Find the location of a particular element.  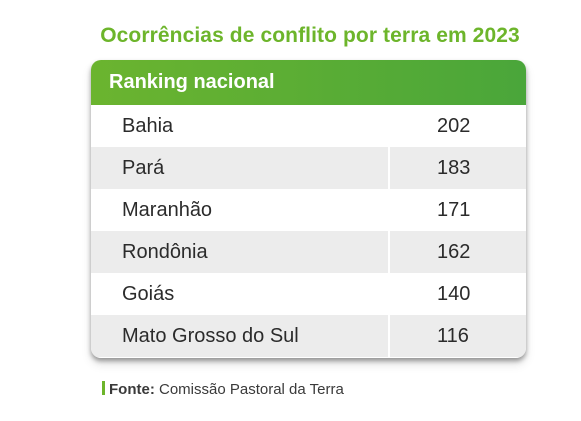

source-note: Fonte: Comissão Pastoral da Terra is located at coordinates (223, 389).